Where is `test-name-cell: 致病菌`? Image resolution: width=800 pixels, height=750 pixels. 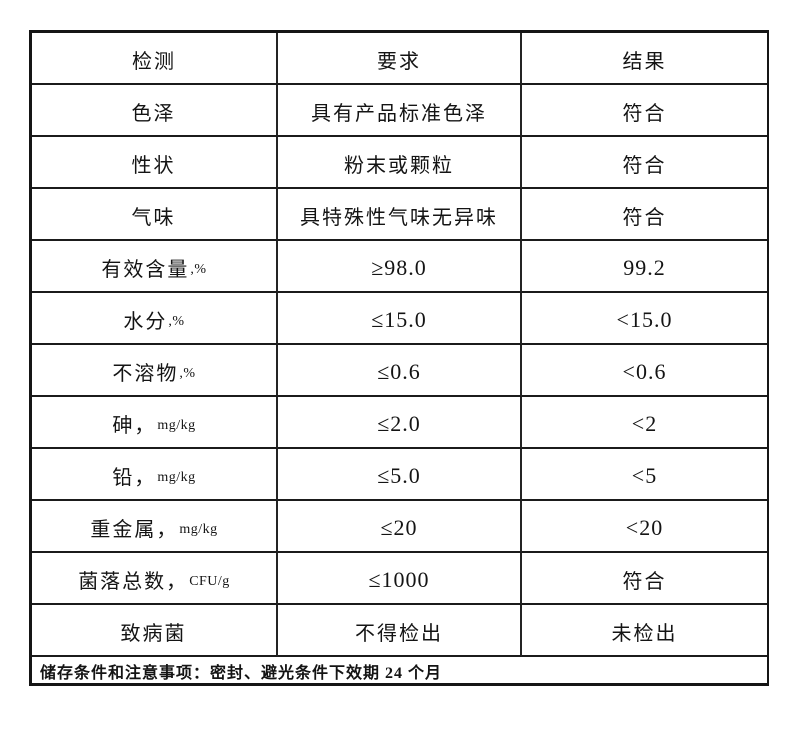
test-name-cell: 致病菌 is located at coordinates (155, 631).